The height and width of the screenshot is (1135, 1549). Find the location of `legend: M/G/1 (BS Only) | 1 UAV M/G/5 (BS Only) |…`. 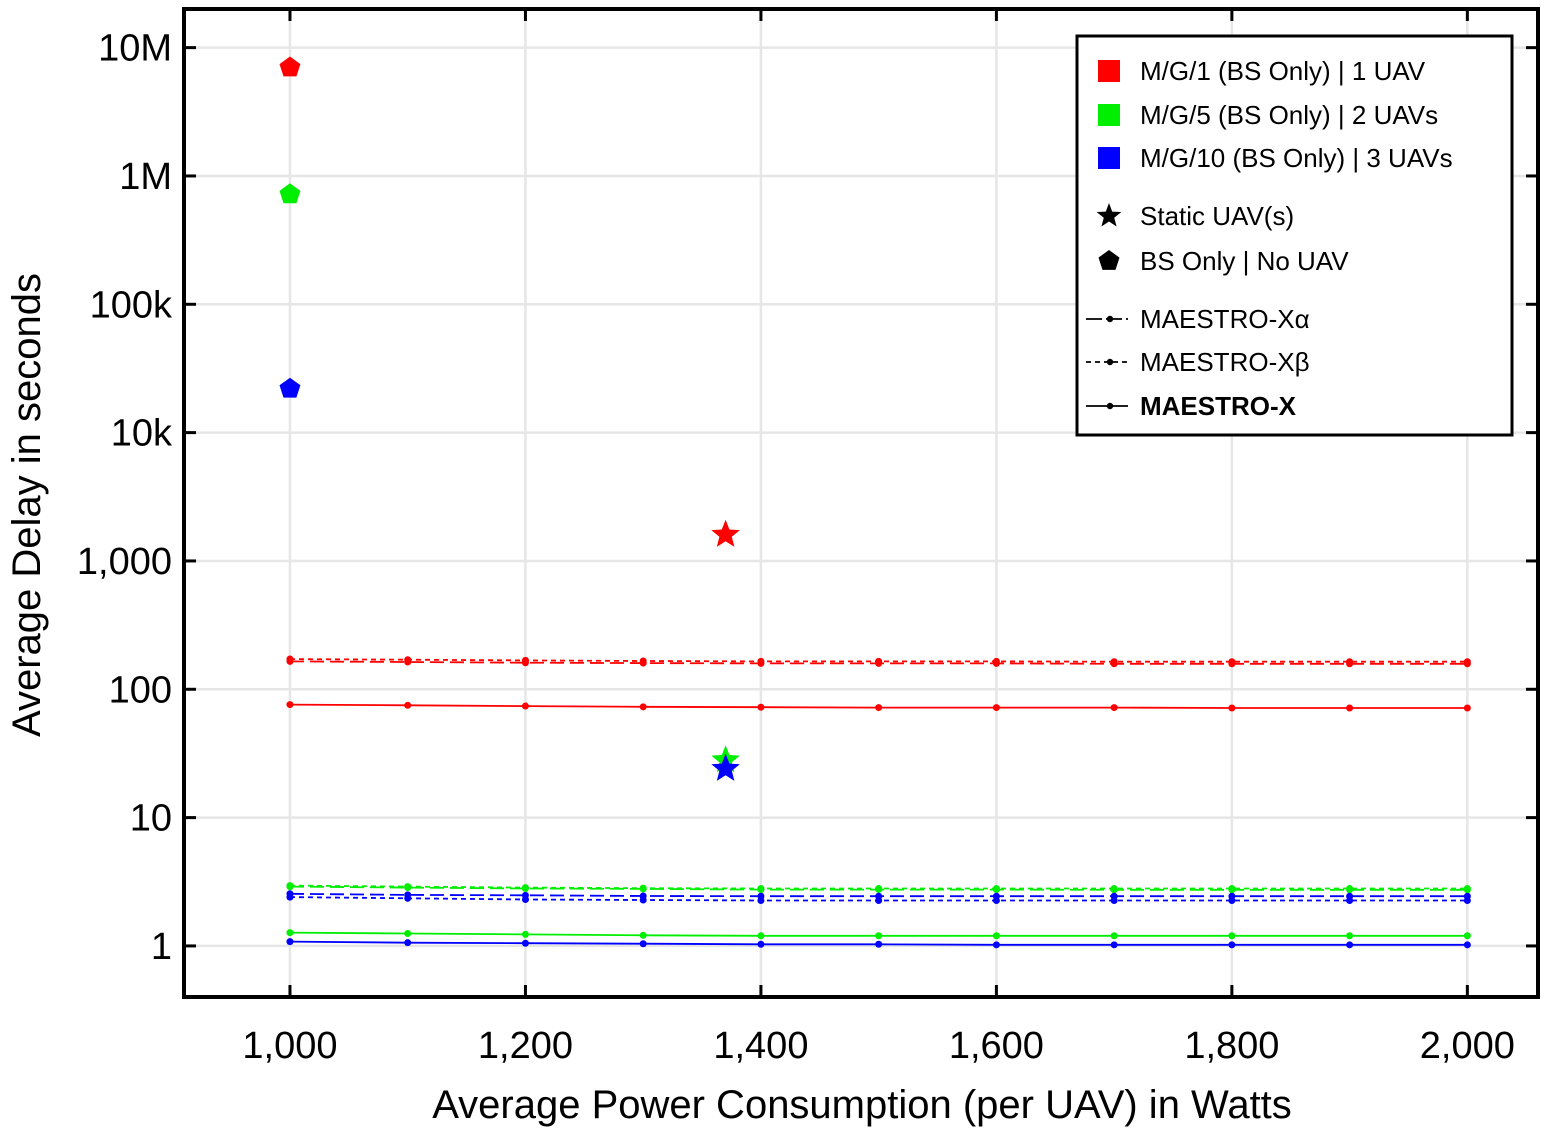

legend: M/G/1 (BS Only) | 1 UAV M/G/5 (BS Only) |… is located at coordinates (1294, 235).